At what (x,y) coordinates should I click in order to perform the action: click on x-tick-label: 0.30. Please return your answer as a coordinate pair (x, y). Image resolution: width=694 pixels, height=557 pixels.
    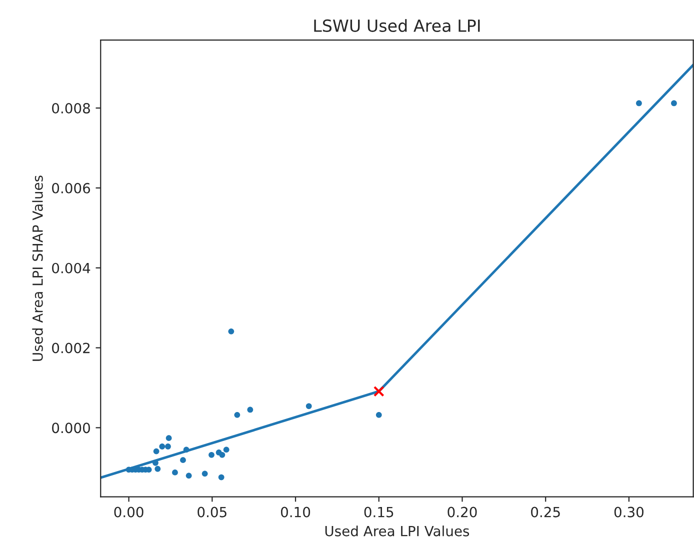
    Looking at the image, I should click on (629, 512).